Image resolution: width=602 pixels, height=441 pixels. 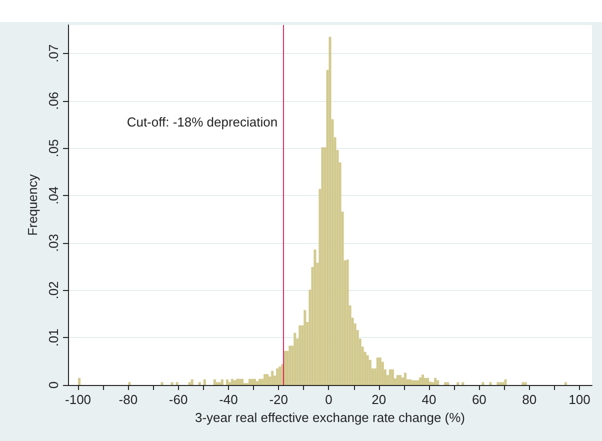 What do you see at coordinates (379, 399) in the screenshot?
I see `x-tick-label: 20` at bounding box center [379, 399].